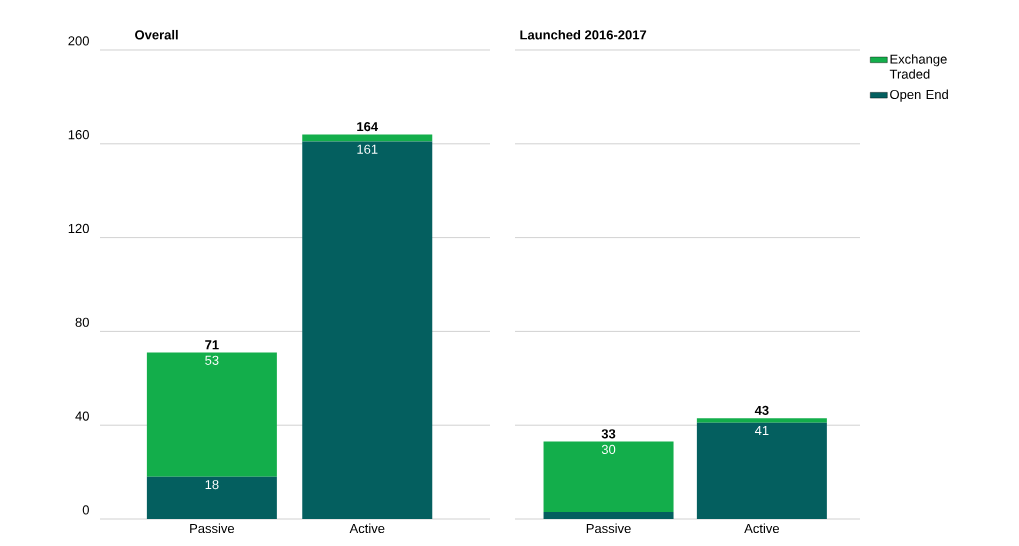 This screenshot has width=1019, height=546. I want to click on total-label: 164, so click(368, 127).